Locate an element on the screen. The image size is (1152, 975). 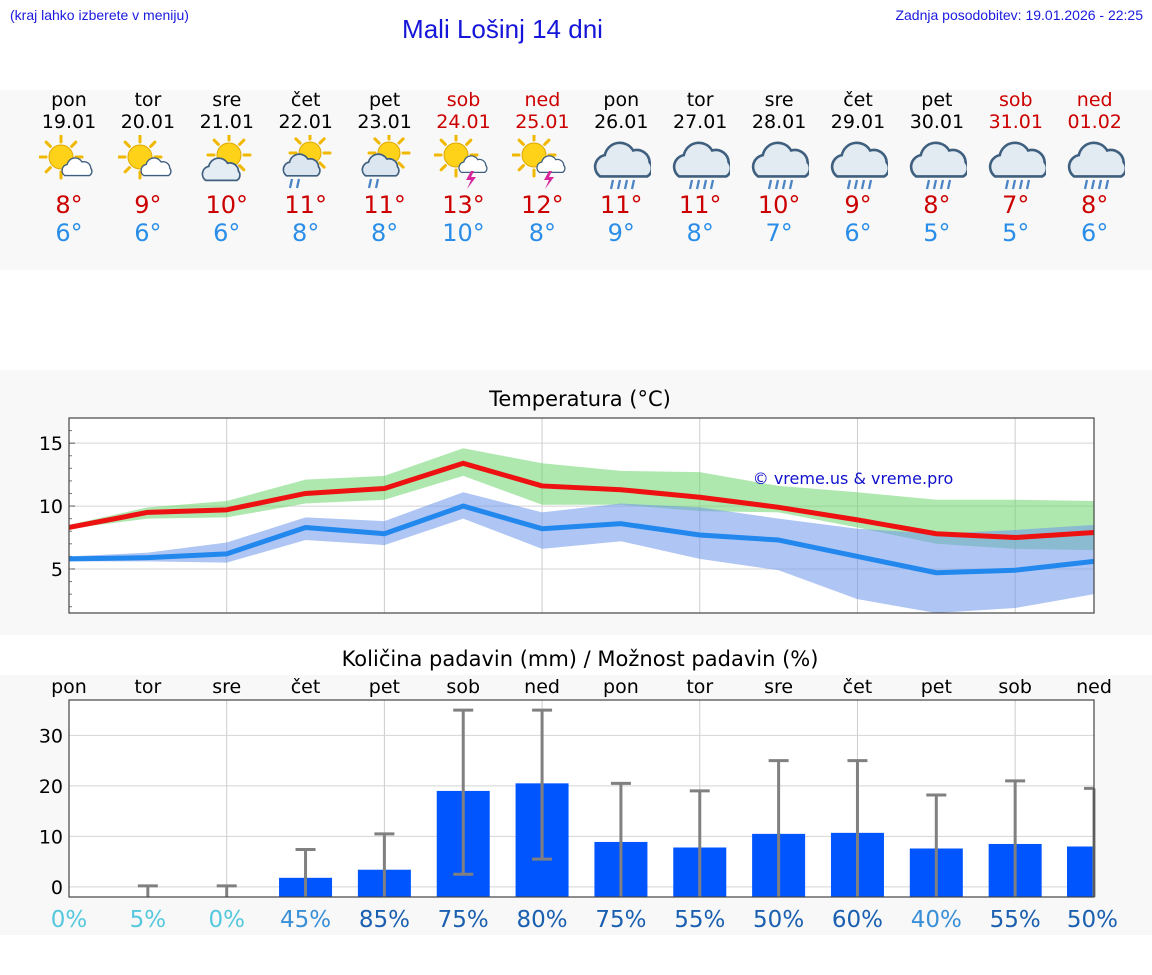
probability-label: 85% is located at coordinates (384, 920).